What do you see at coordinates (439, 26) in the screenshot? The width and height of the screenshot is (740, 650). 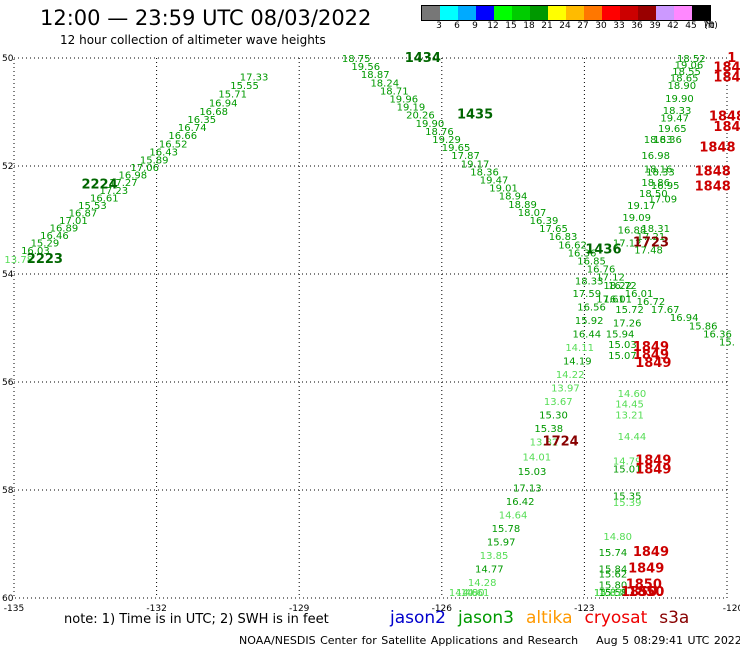 I see `legend-label: 3` at bounding box center [439, 26].